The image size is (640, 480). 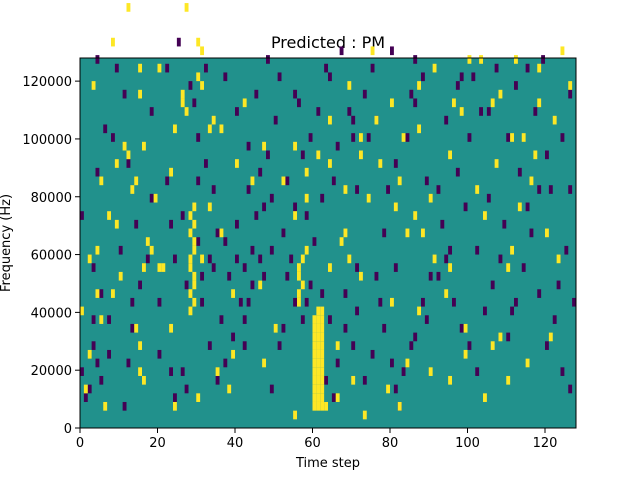 What do you see at coordinates (327, 463) in the screenshot?
I see `x-axis-label: Time step` at bounding box center [327, 463].